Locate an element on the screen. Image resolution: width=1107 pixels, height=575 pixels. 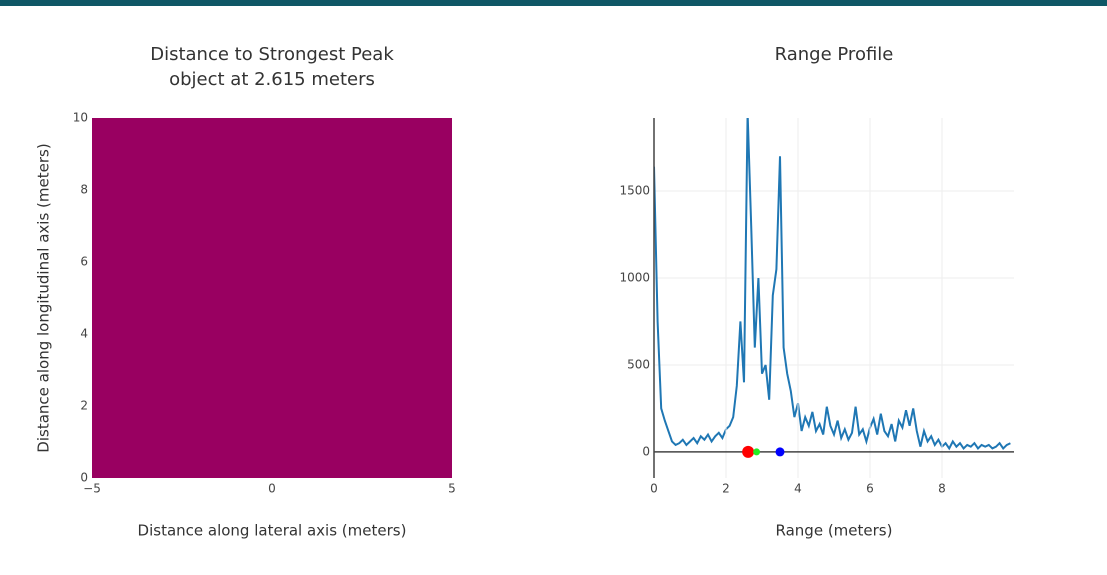
y-tick-label: 8 is located at coordinates (84, 190).